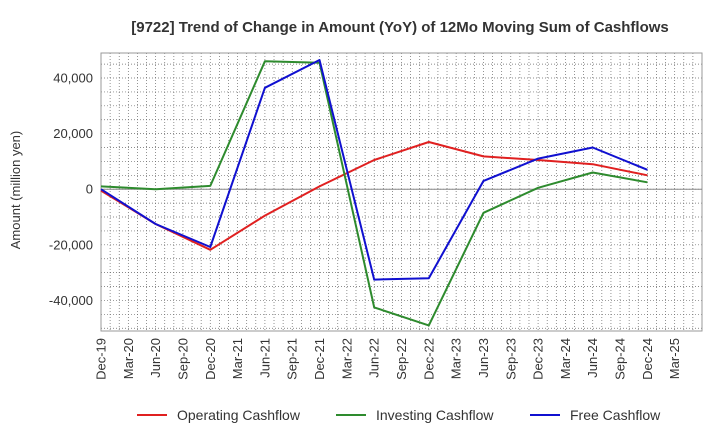 The height and width of the screenshot is (445, 720). I want to click on x-tick-label: Mar-24, so click(565, 358).